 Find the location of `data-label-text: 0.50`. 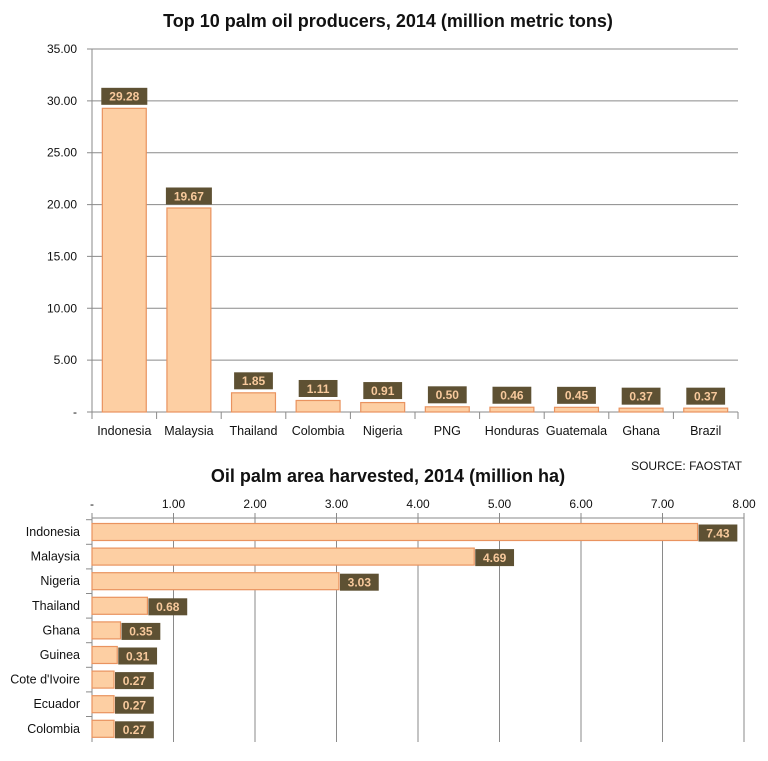

data-label-text: 0.50 is located at coordinates (448, 395).